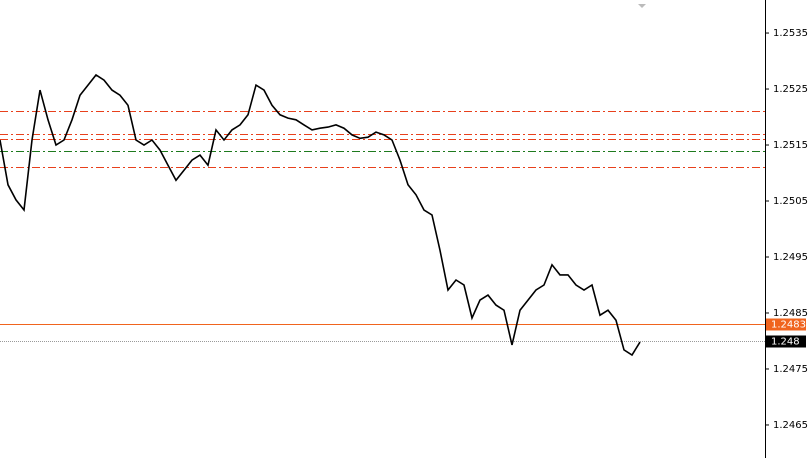 The image size is (808, 458). What do you see at coordinates (790, 201) in the screenshot?
I see `y-tick-label: 1.2505` at bounding box center [790, 201].